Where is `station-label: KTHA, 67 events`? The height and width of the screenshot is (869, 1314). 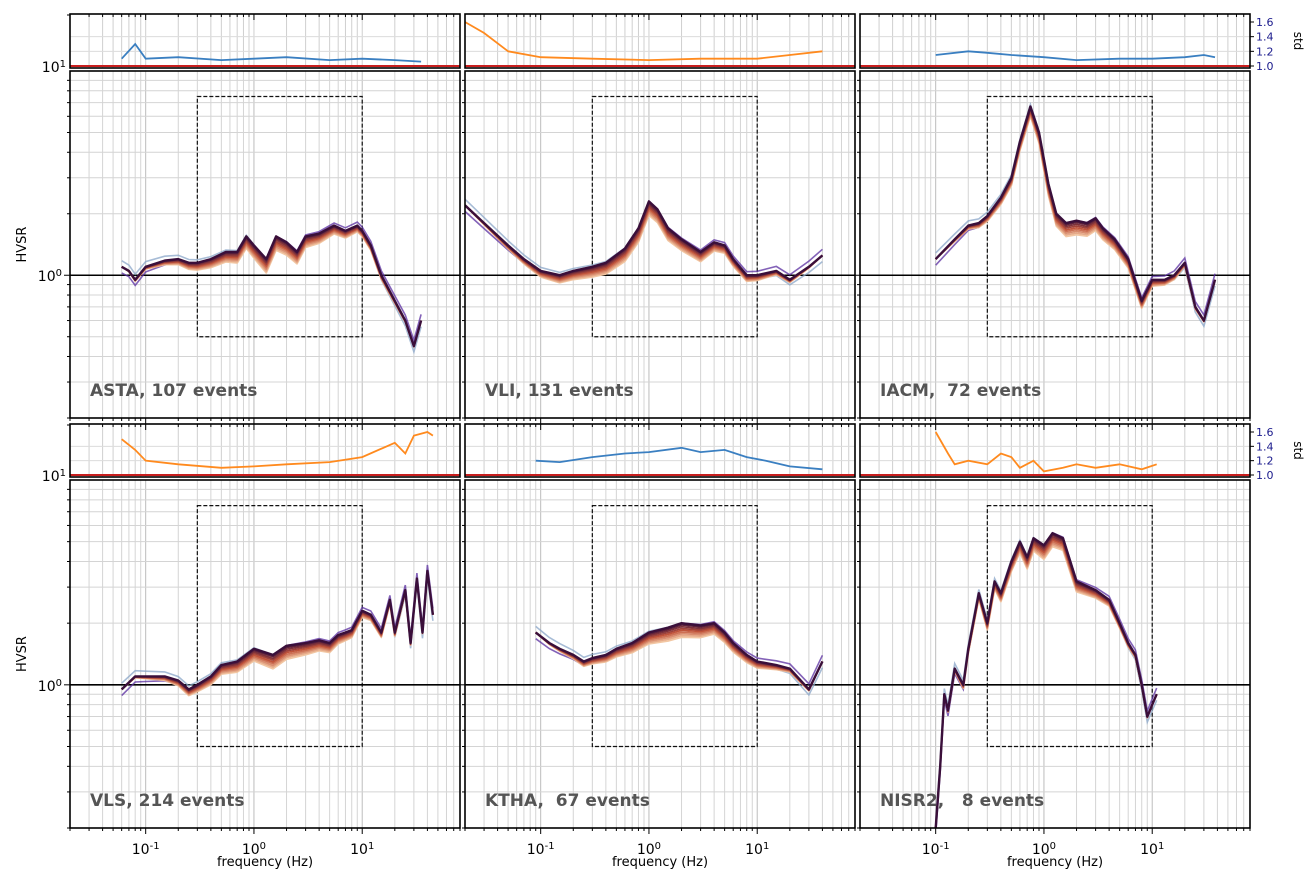 station-label: KTHA, 67 events is located at coordinates (567, 801).